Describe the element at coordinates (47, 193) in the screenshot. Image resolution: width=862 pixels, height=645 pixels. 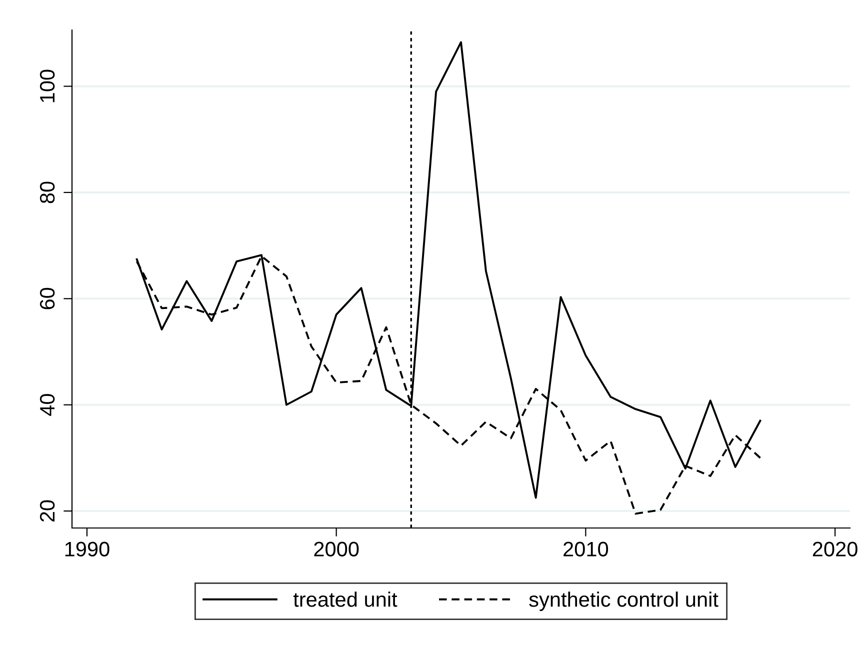
I see `y-tick-label: 80` at that location.